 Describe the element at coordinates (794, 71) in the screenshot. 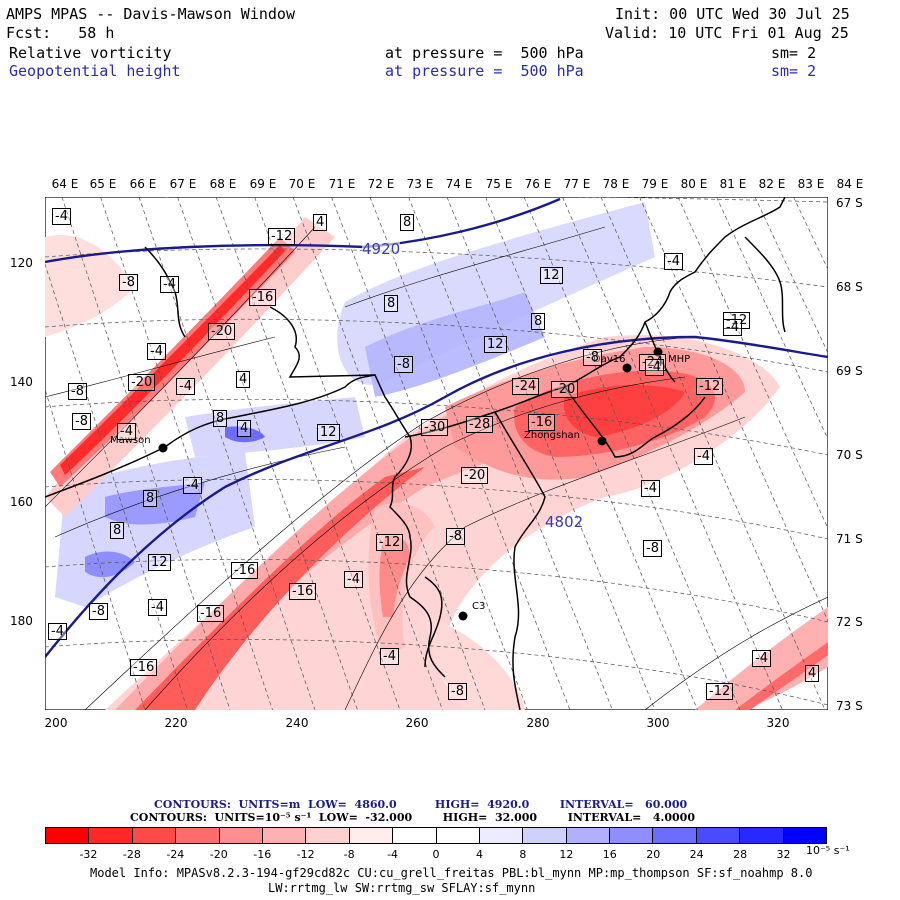

I see `field2-smoothing: sm= 2` at that location.